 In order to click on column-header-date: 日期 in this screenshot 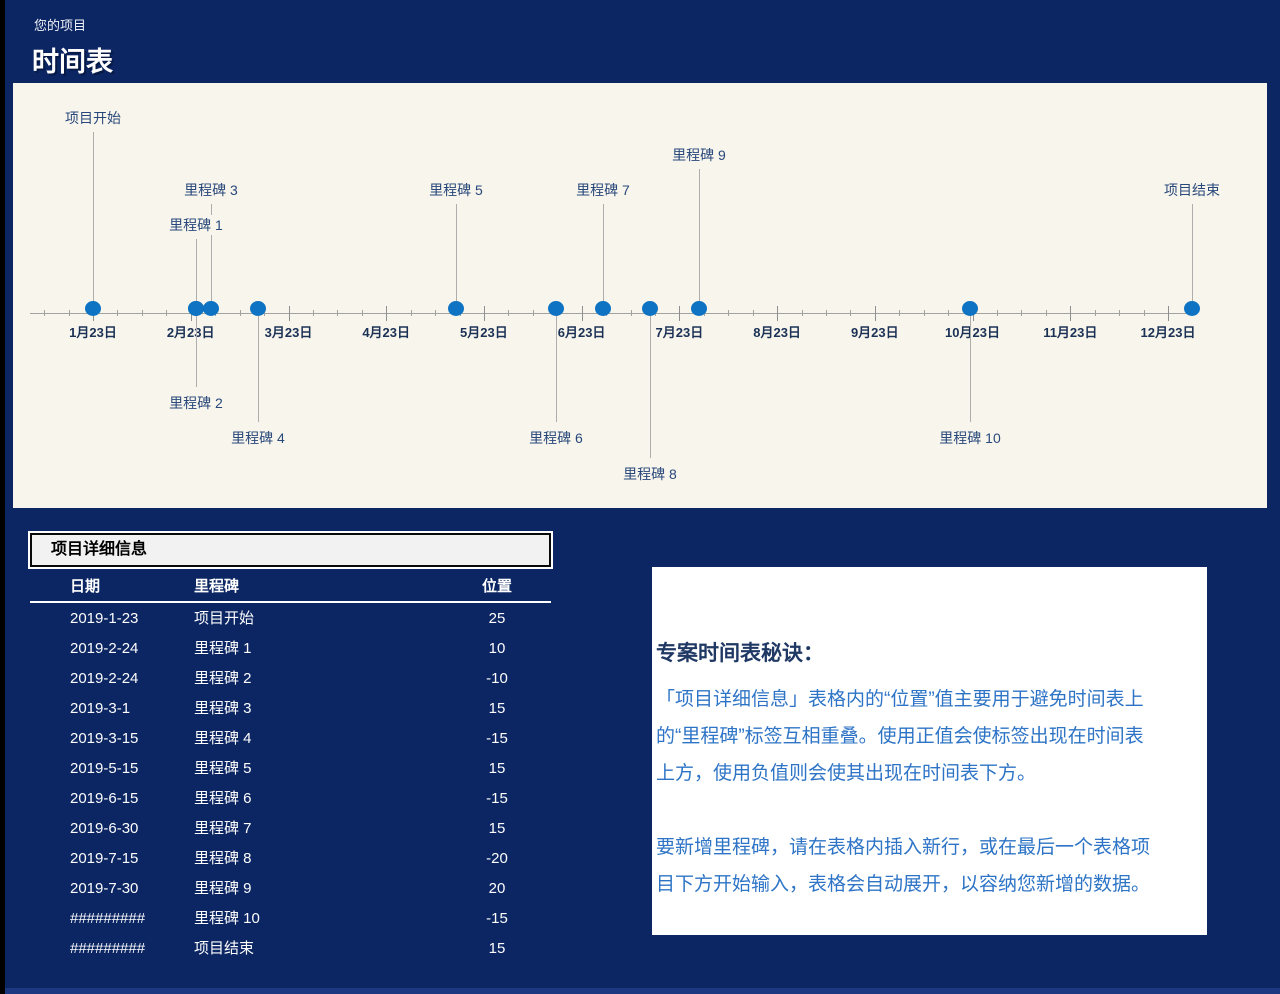, I will do `click(85, 586)`.